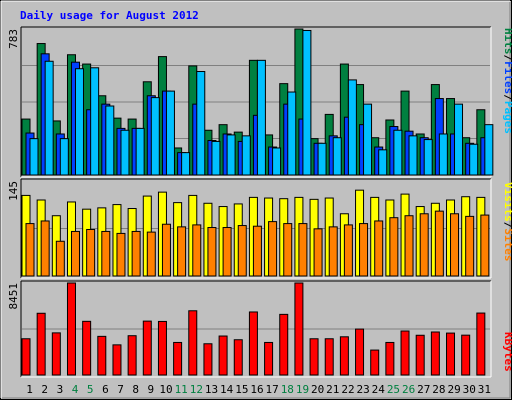 Image resolution: width=512 pixels, height=400 pixels. Describe the element at coordinates (13, 296) in the screenshot. I see `y-max-label: 8451` at that location.